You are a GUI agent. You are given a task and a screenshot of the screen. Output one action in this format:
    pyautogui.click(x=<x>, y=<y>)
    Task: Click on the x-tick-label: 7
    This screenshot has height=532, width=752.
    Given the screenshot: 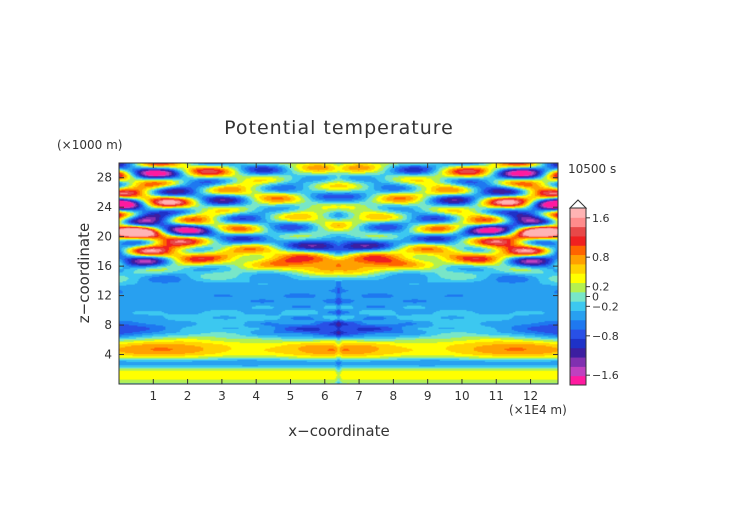 What is the action you would take?
    pyautogui.click(x=359, y=396)
    